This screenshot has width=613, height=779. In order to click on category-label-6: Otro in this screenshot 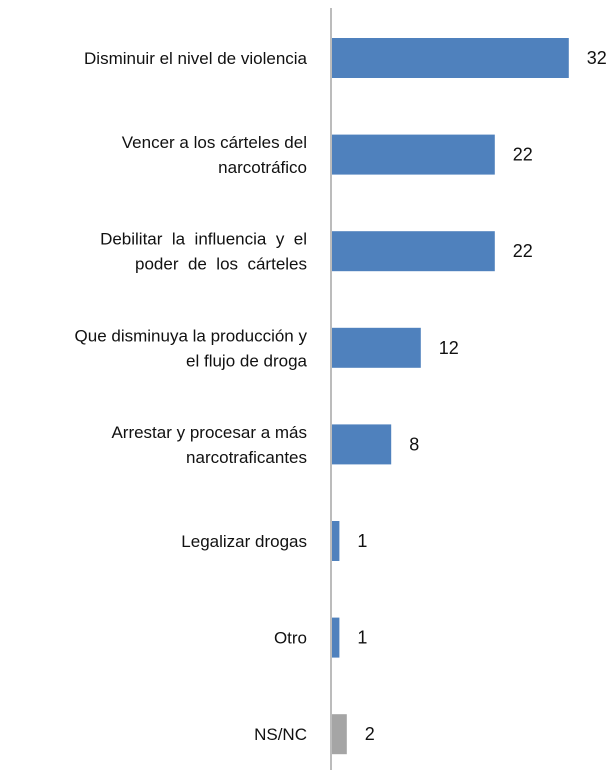, I will do `click(290, 638)`.